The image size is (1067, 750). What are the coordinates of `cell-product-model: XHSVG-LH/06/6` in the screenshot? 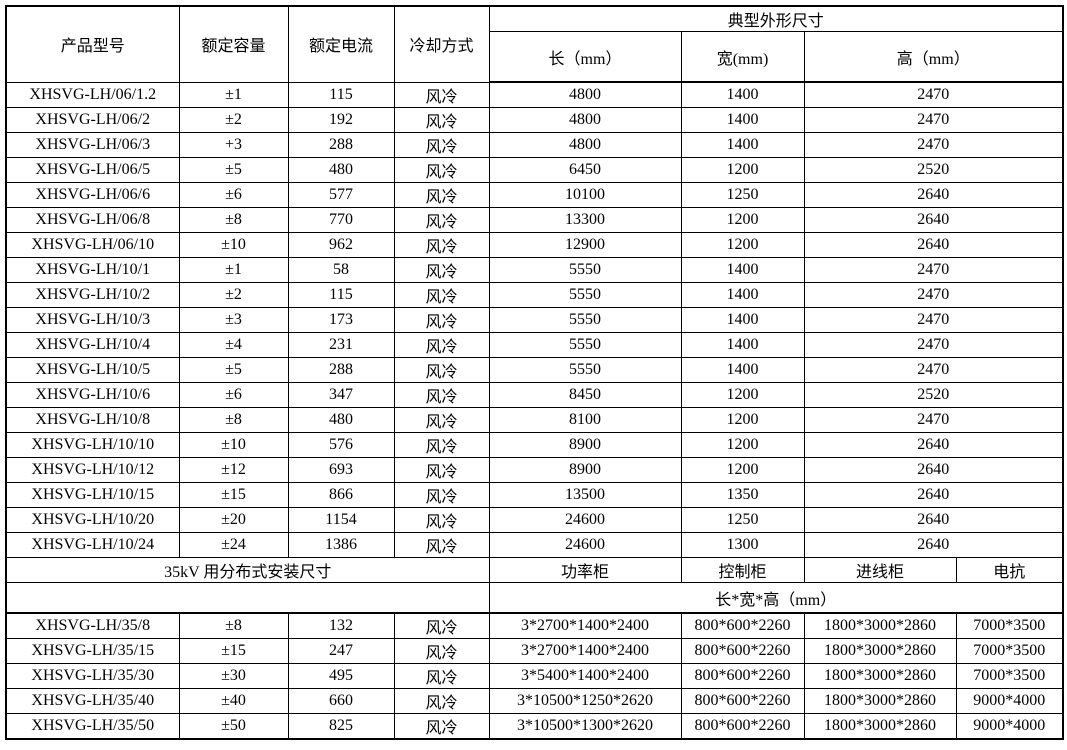 It's located at (92, 195).